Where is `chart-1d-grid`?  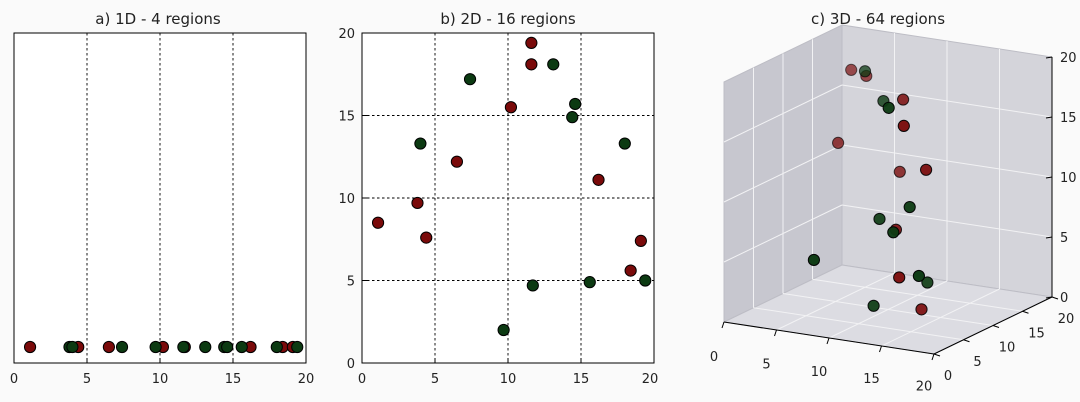 chart-1d-grid is located at coordinates (160, 198).